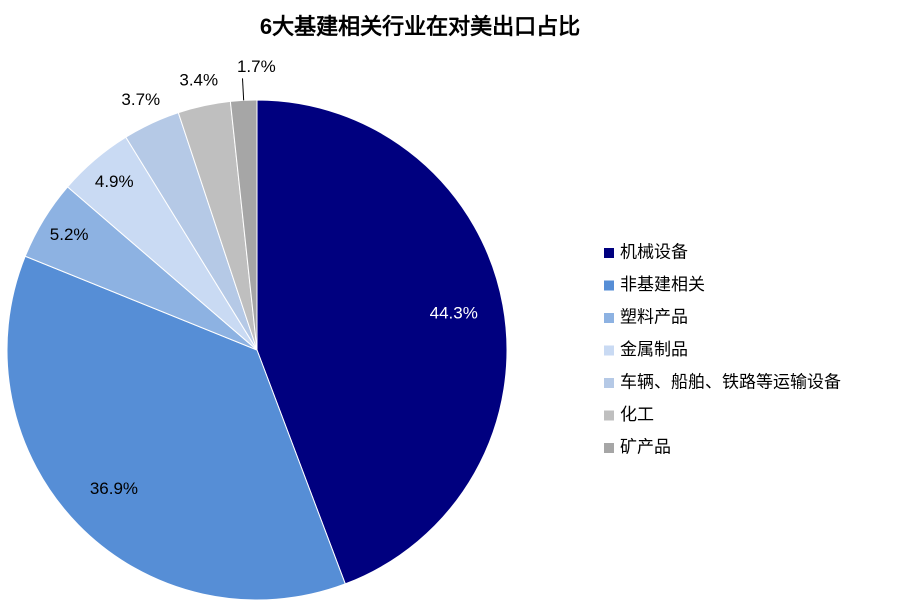  Describe the element at coordinates (243, 89) in the screenshot. I see `leader-line` at that location.